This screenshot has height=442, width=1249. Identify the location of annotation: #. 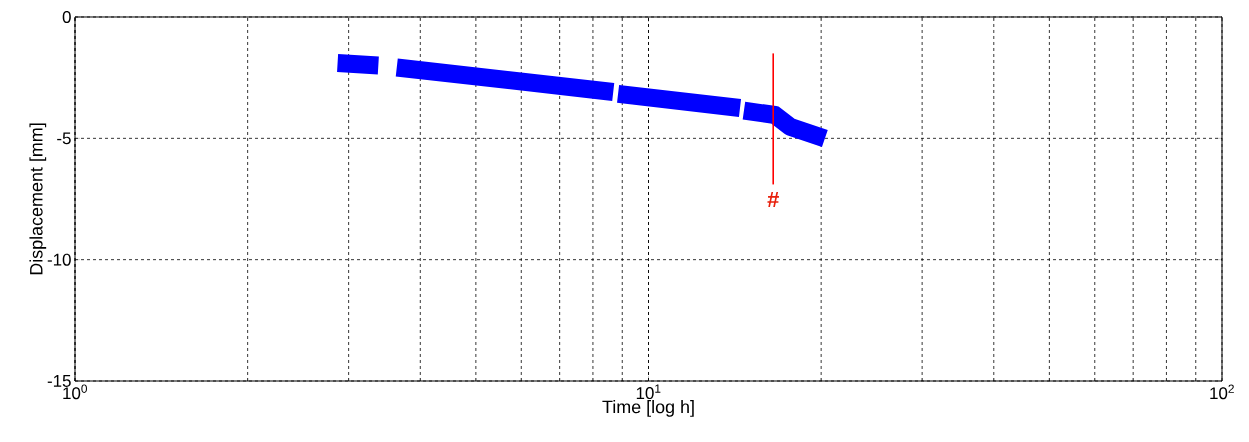
(773, 199).